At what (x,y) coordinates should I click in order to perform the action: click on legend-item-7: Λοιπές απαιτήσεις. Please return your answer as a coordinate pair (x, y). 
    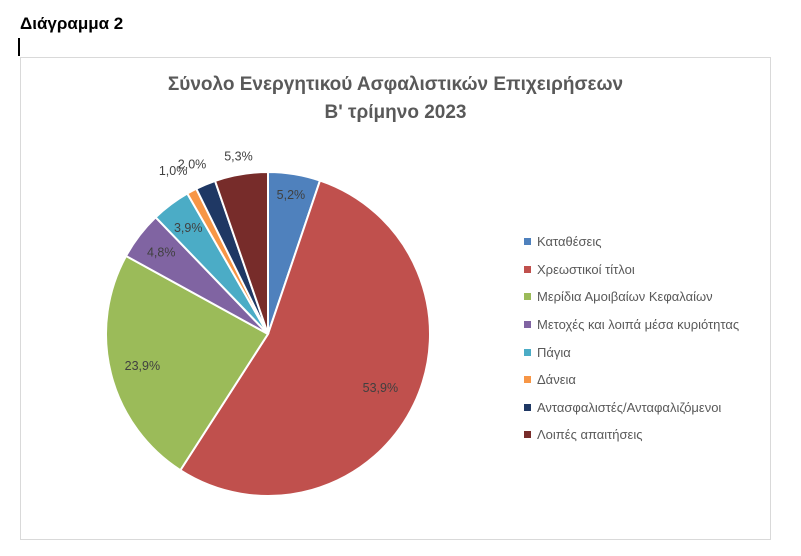
    Looking at the image, I should click on (631, 435).